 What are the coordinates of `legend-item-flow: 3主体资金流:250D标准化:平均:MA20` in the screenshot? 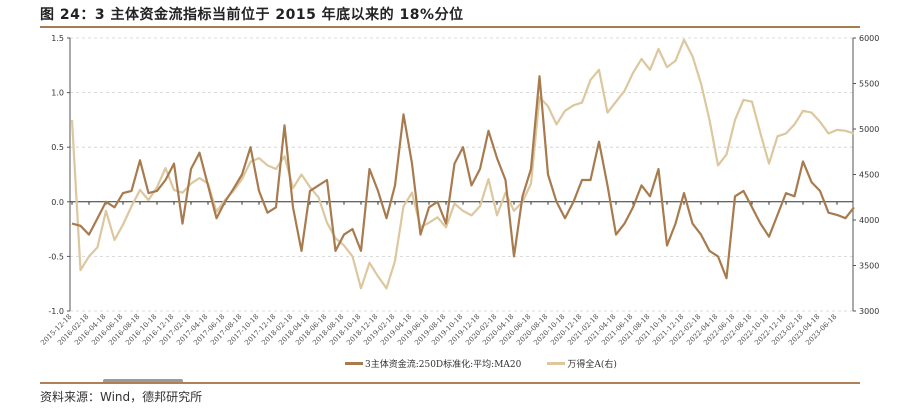 It's located at (433, 363).